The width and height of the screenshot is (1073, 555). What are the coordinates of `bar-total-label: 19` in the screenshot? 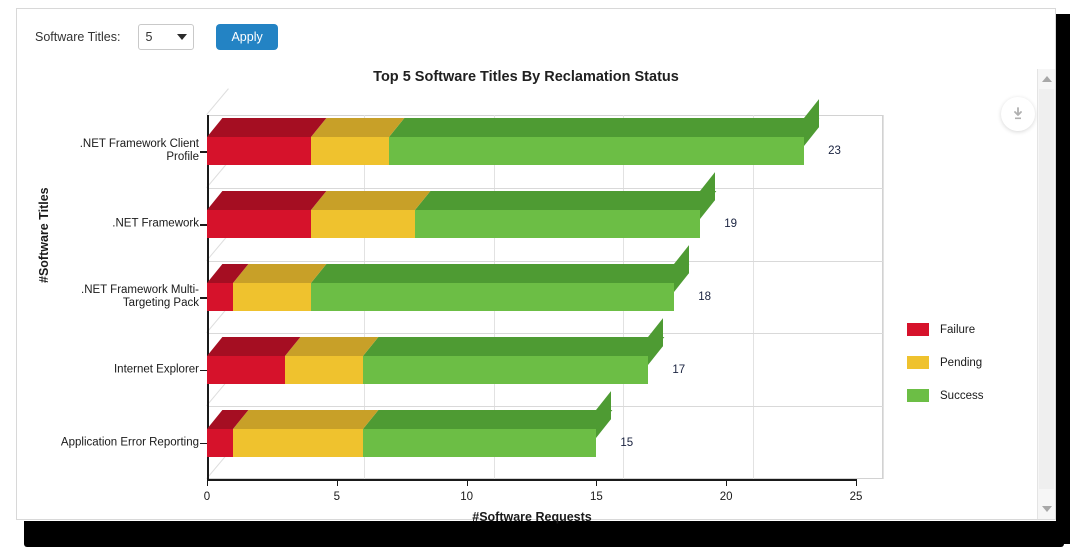 It's located at (731, 224).